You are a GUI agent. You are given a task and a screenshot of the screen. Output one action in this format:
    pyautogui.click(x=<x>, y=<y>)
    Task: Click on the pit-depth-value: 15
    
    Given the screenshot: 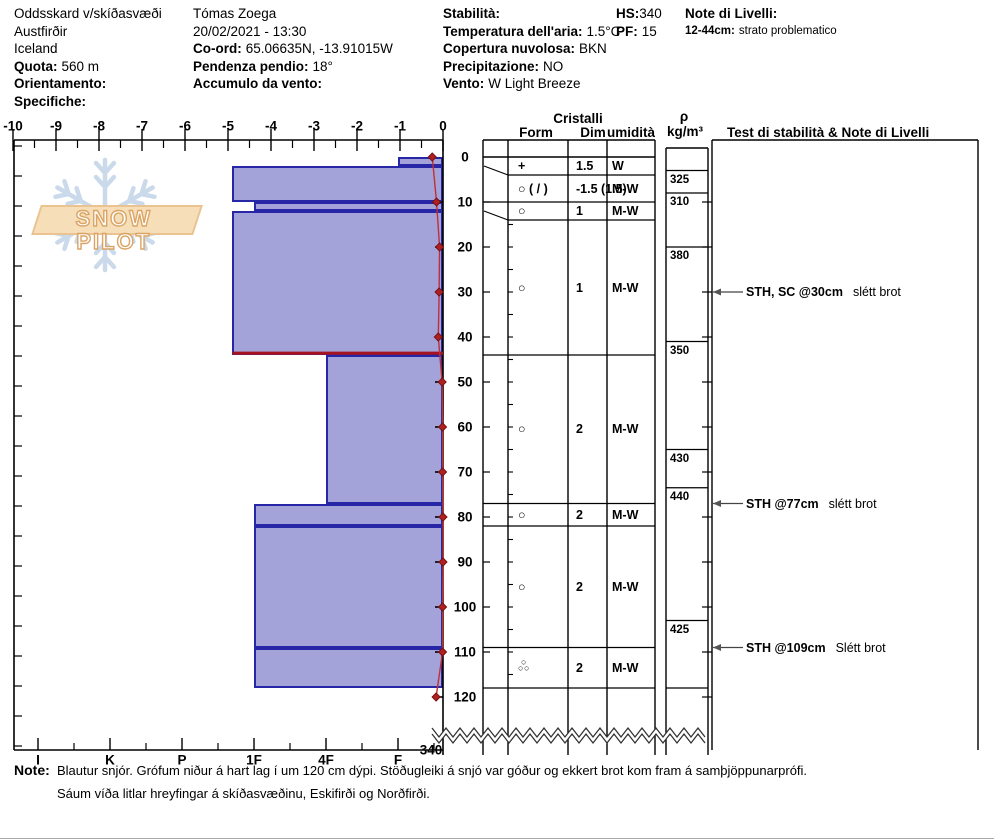 What is the action you would take?
    pyautogui.click(x=649, y=31)
    